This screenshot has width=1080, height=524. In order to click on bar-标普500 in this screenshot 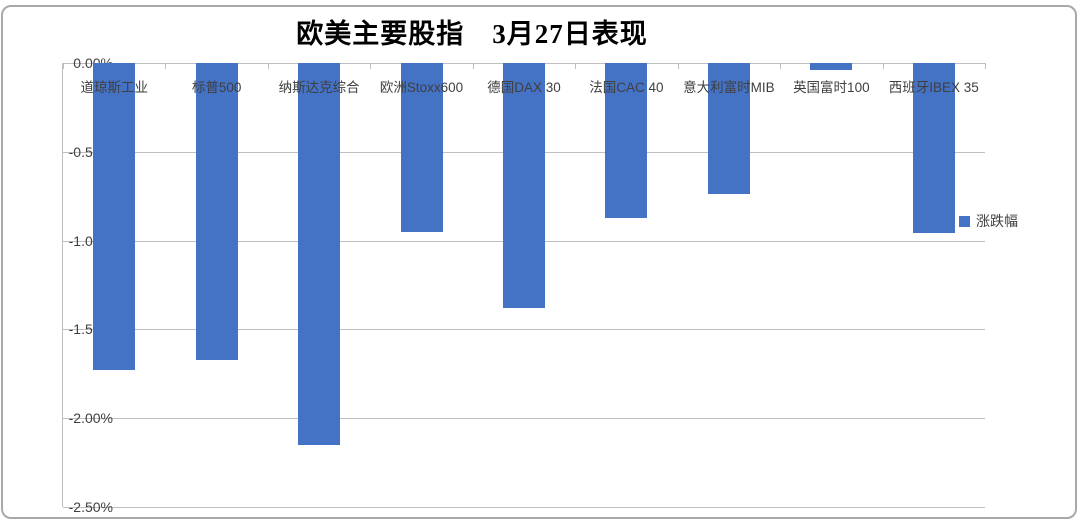, I will do `click(216, 211)`.